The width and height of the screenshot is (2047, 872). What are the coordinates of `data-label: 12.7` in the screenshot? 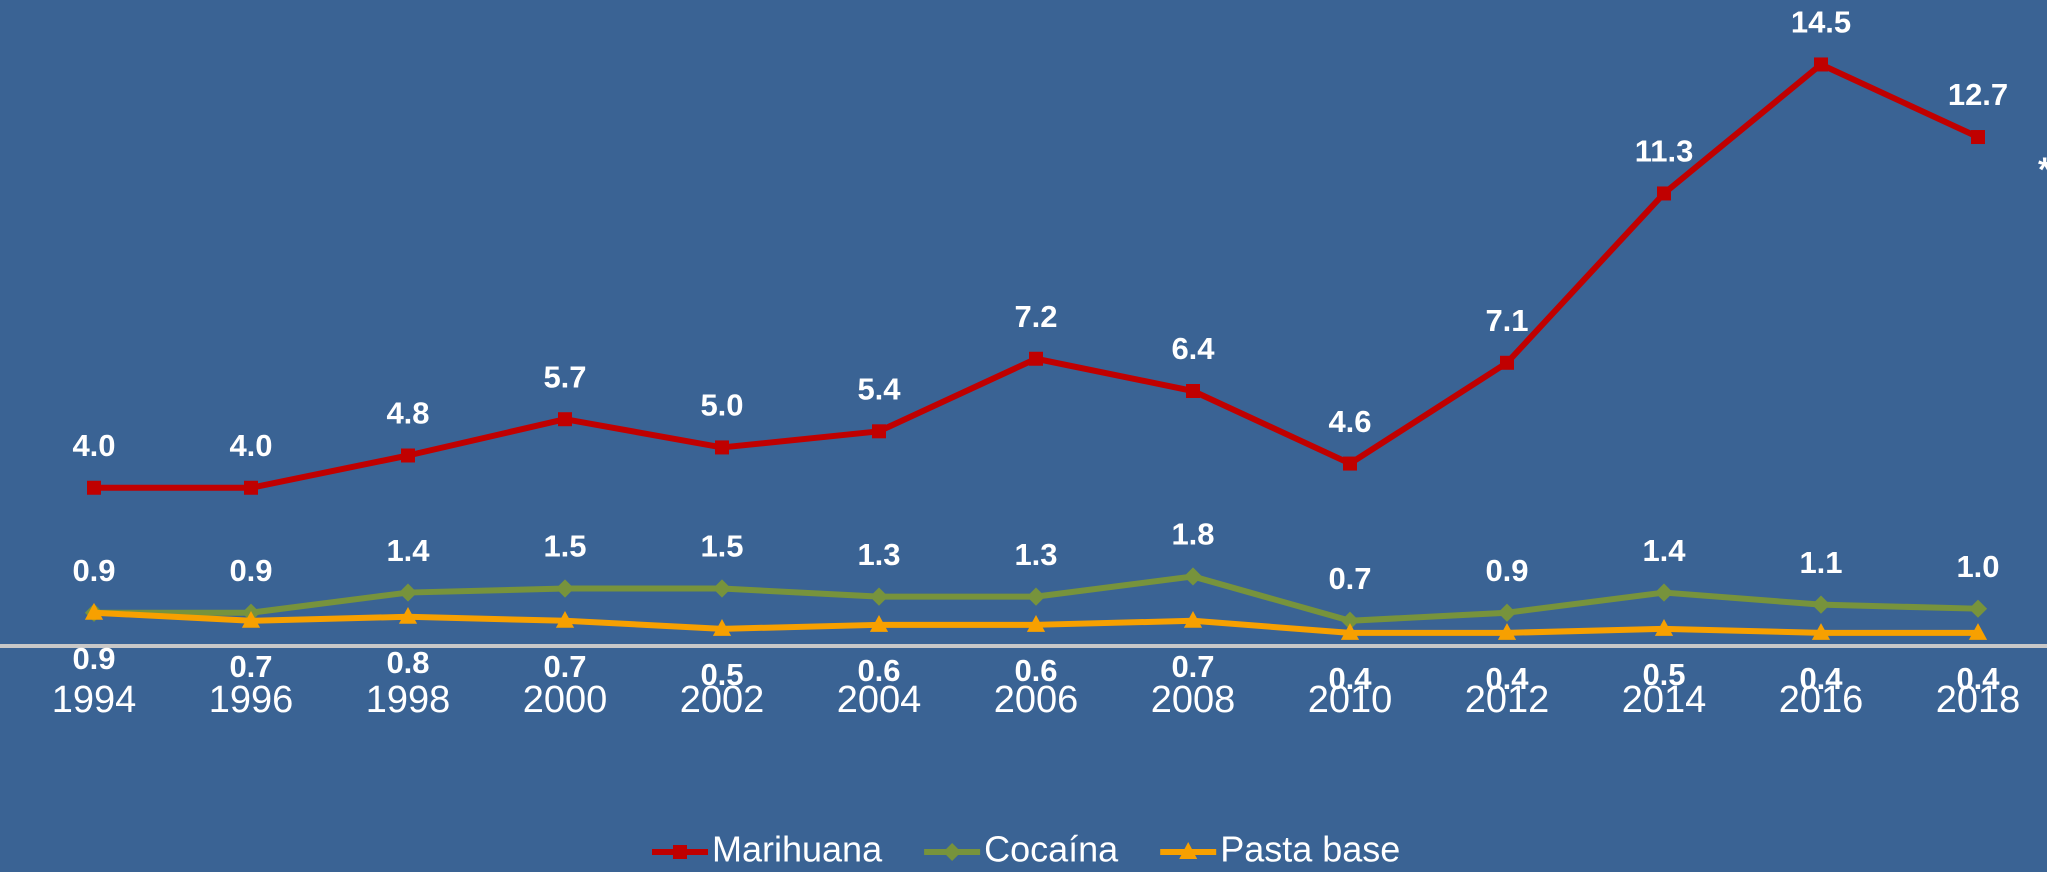 It's located at (1978, 94).